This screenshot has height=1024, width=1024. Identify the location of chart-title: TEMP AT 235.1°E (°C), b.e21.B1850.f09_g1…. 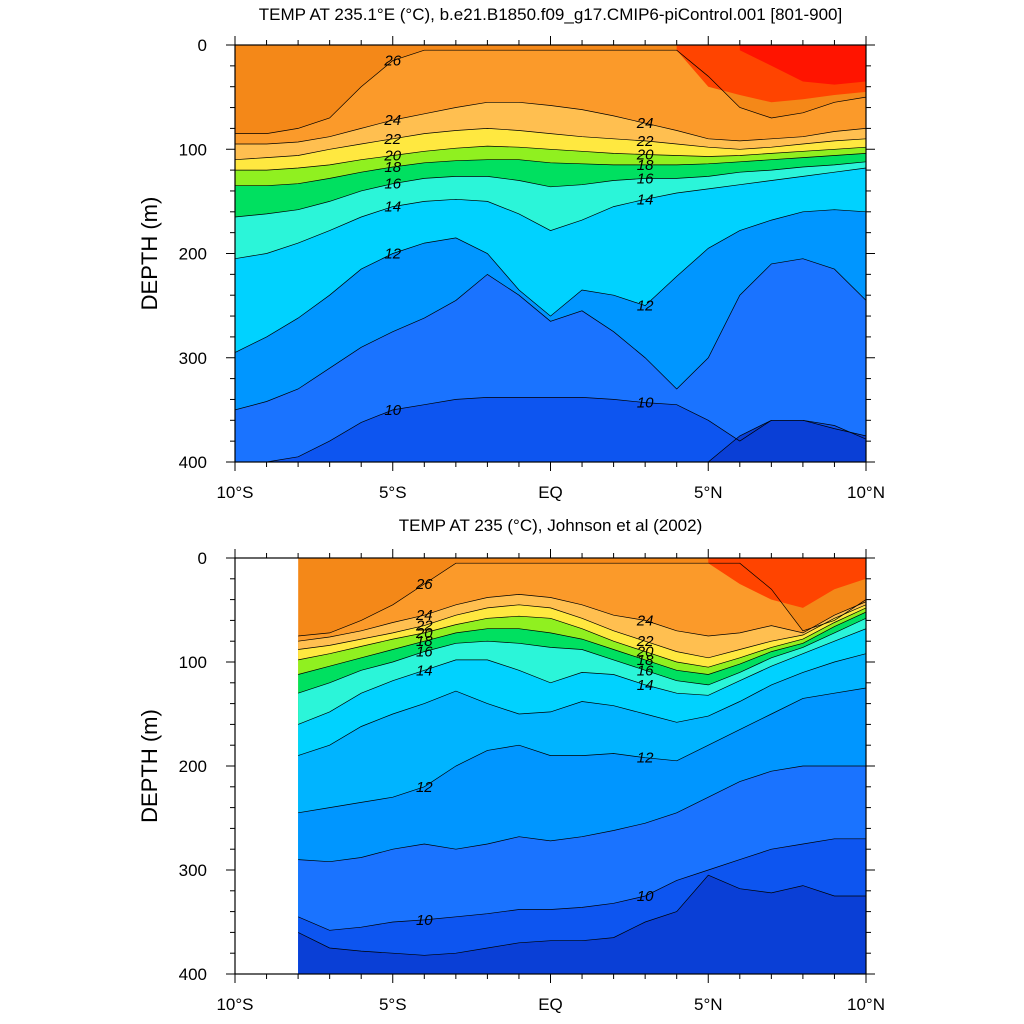
(550, 14).